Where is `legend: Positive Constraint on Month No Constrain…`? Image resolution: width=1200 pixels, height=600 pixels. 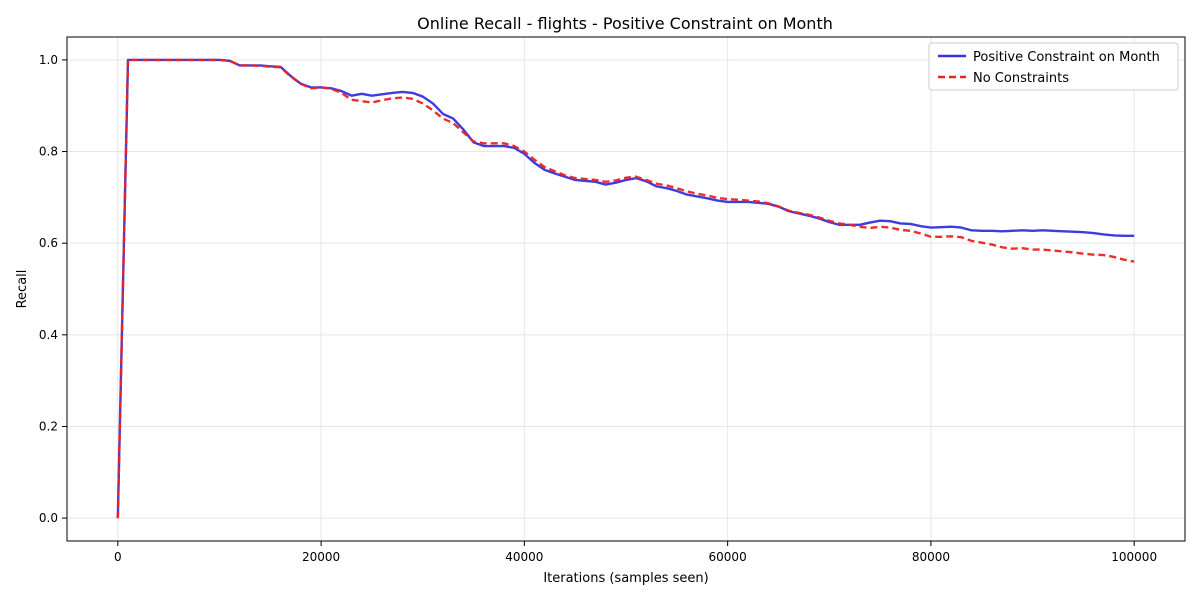 legend: Positive Constraint on Month No Constrain… is located at coordinates (1053, 66).